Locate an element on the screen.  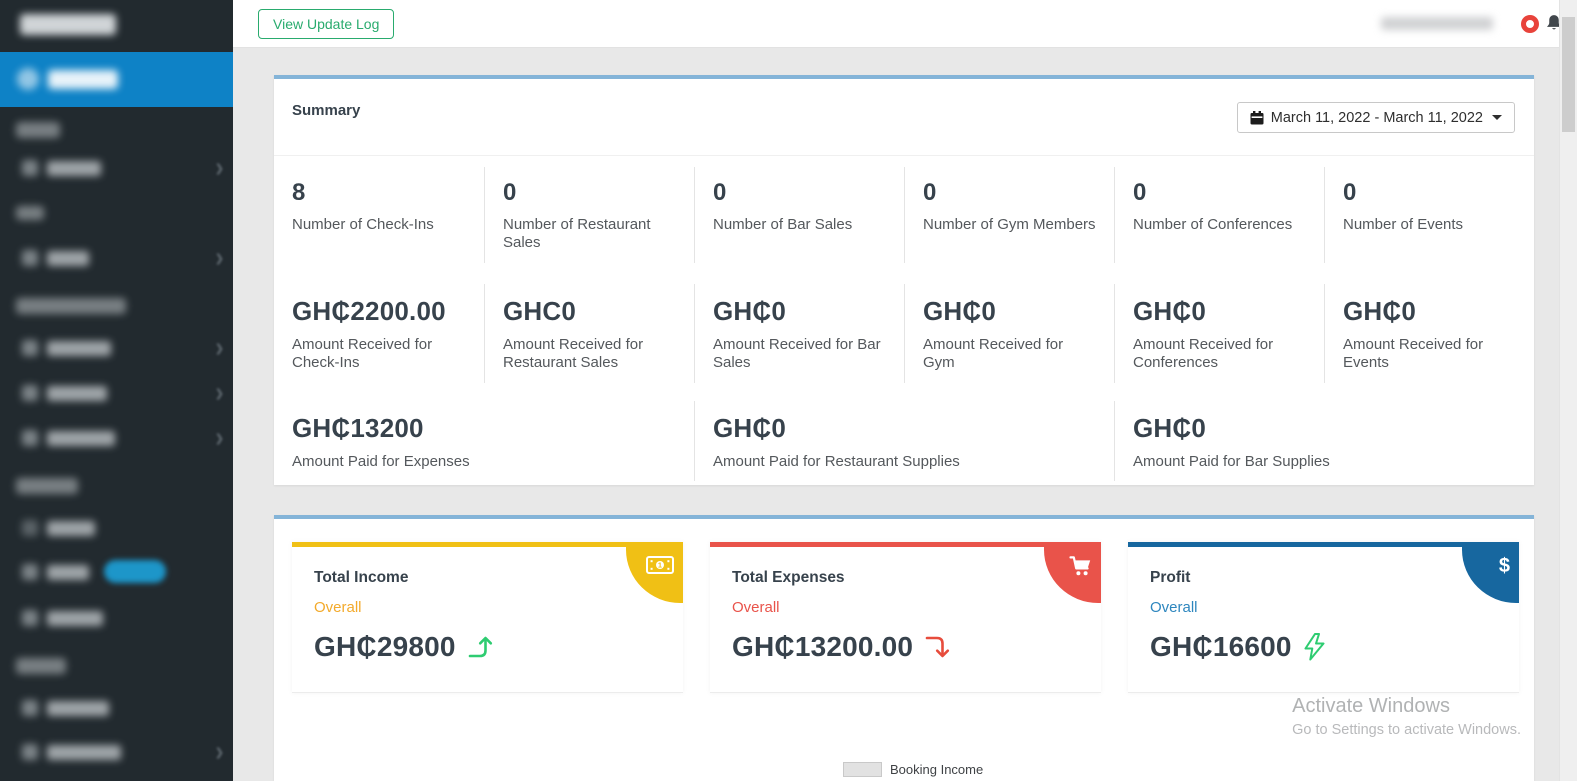
stat-cell: GH₵0 Amount Paid for Restaurant Supplies is located at coordinates (904, 441).